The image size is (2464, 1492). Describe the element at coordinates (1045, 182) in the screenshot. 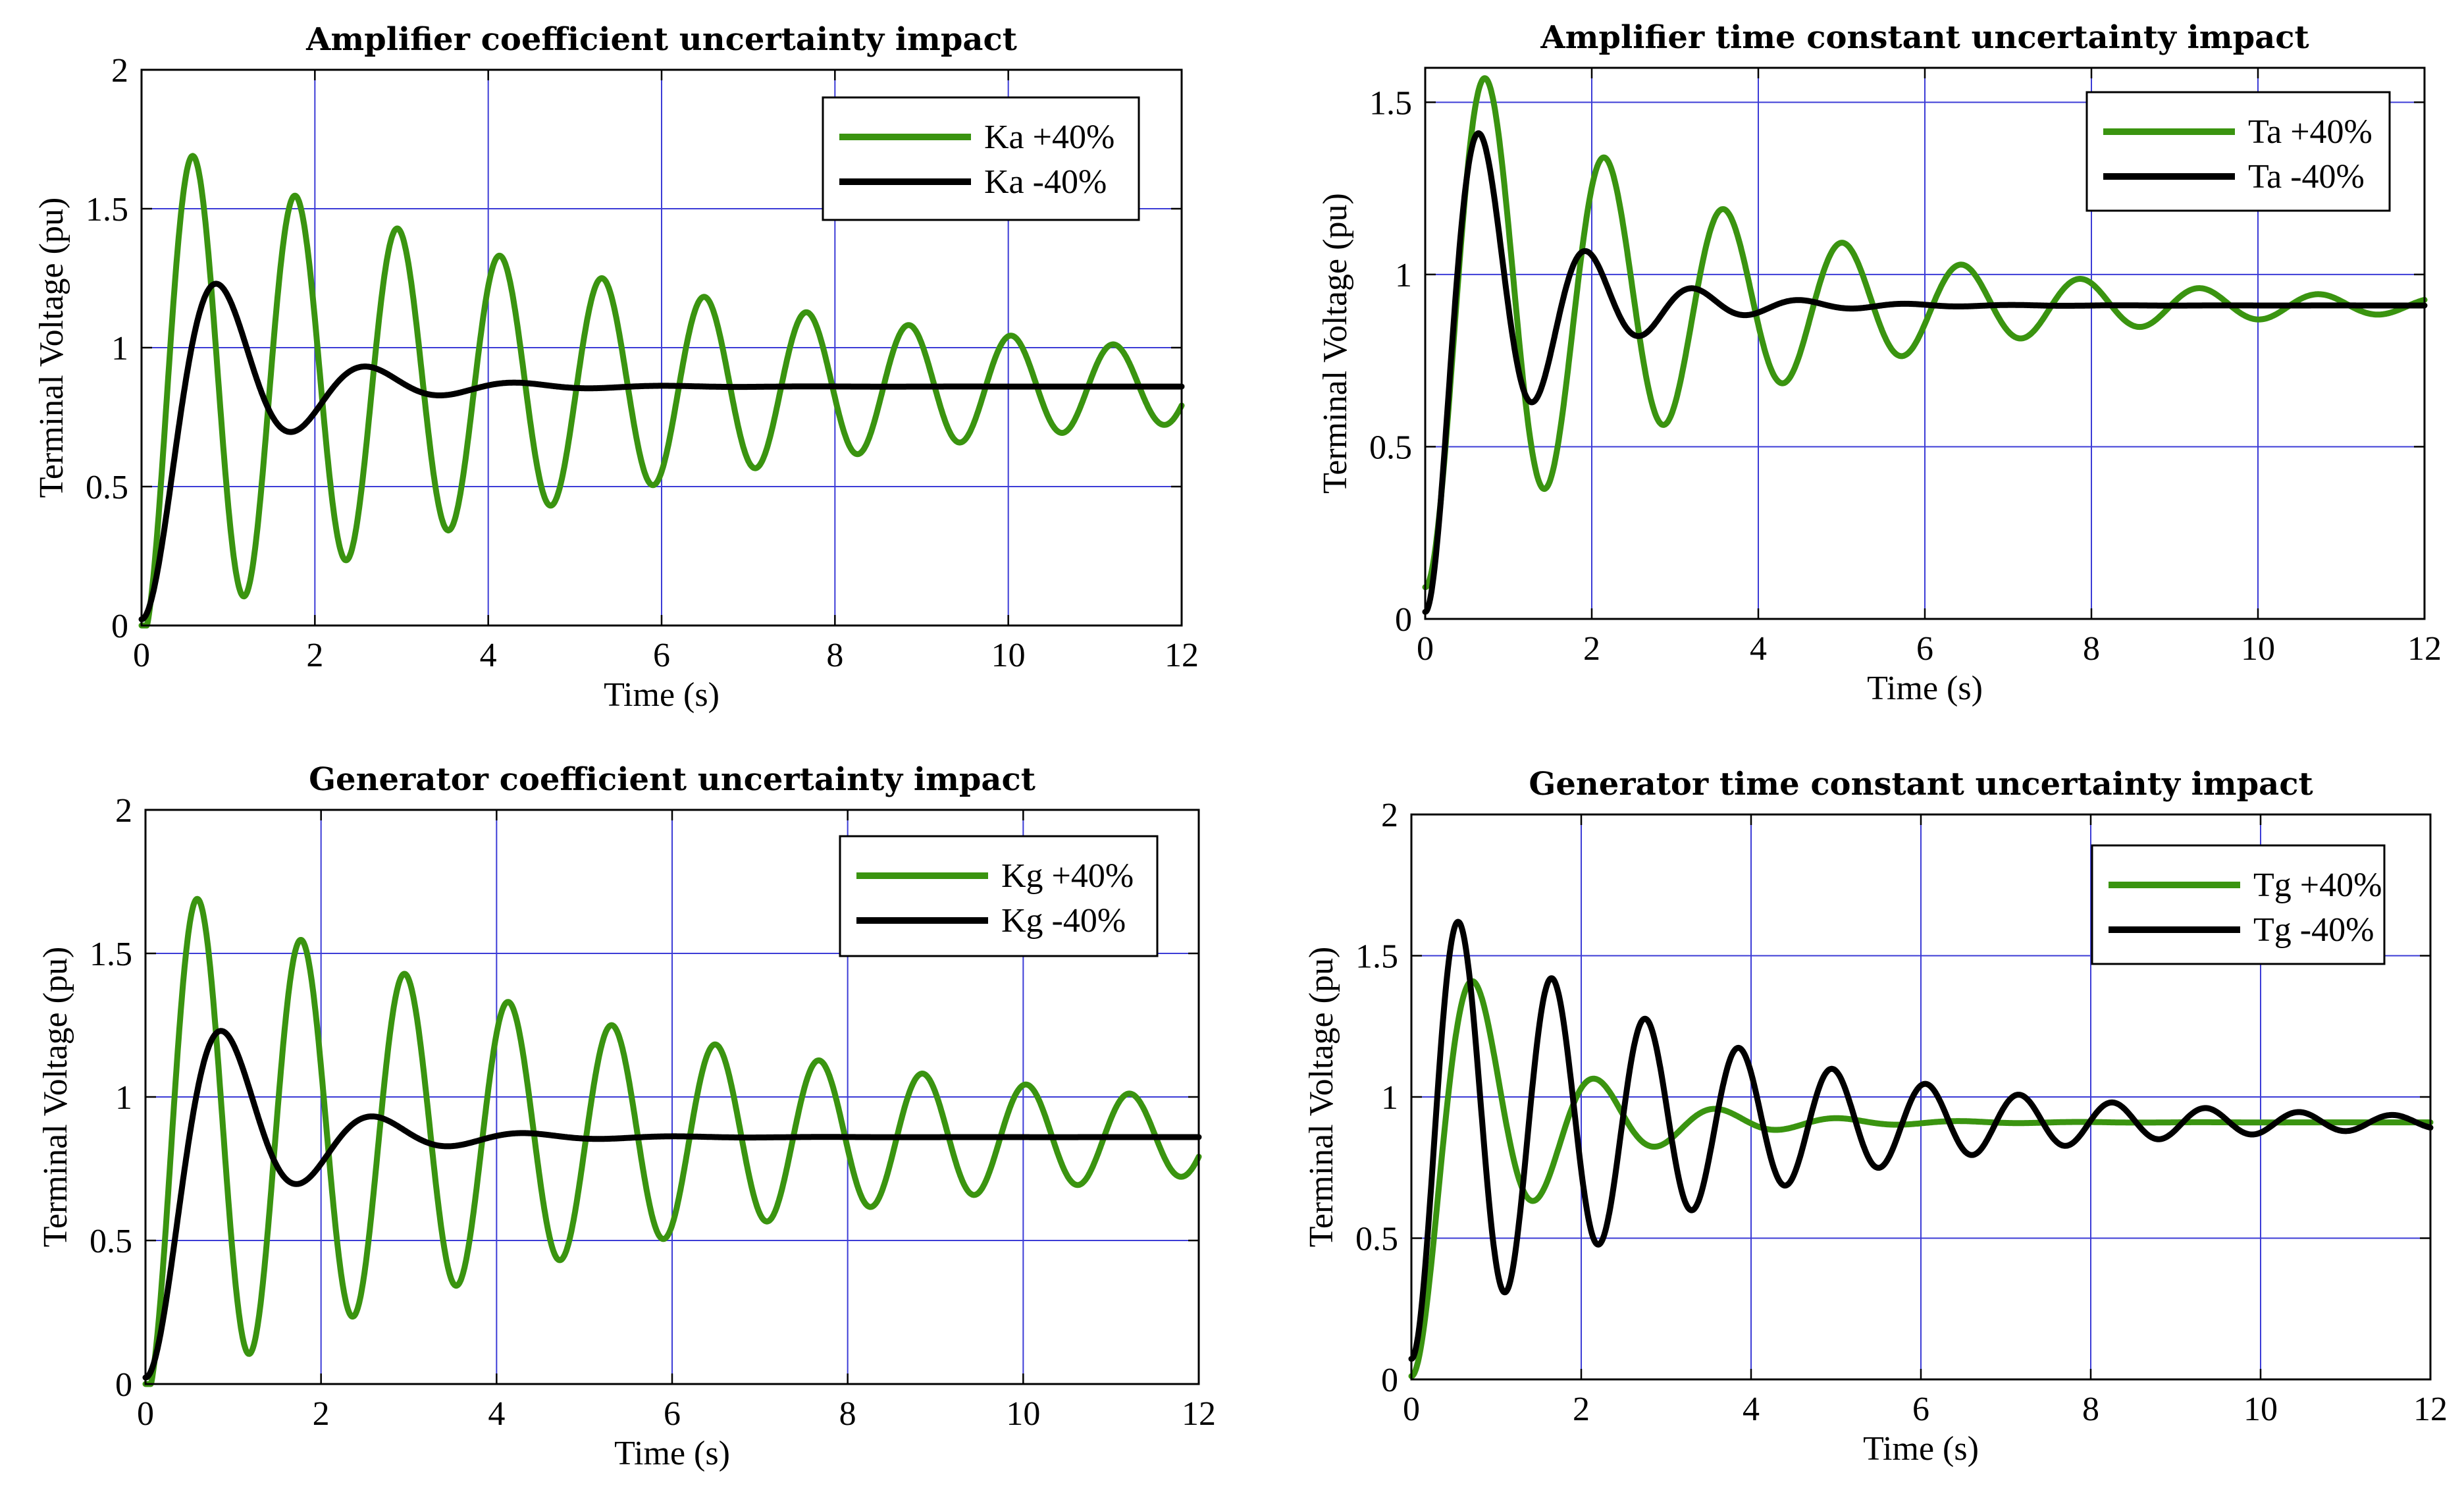

I see `legend-label-2: Ka -40%` at that location.